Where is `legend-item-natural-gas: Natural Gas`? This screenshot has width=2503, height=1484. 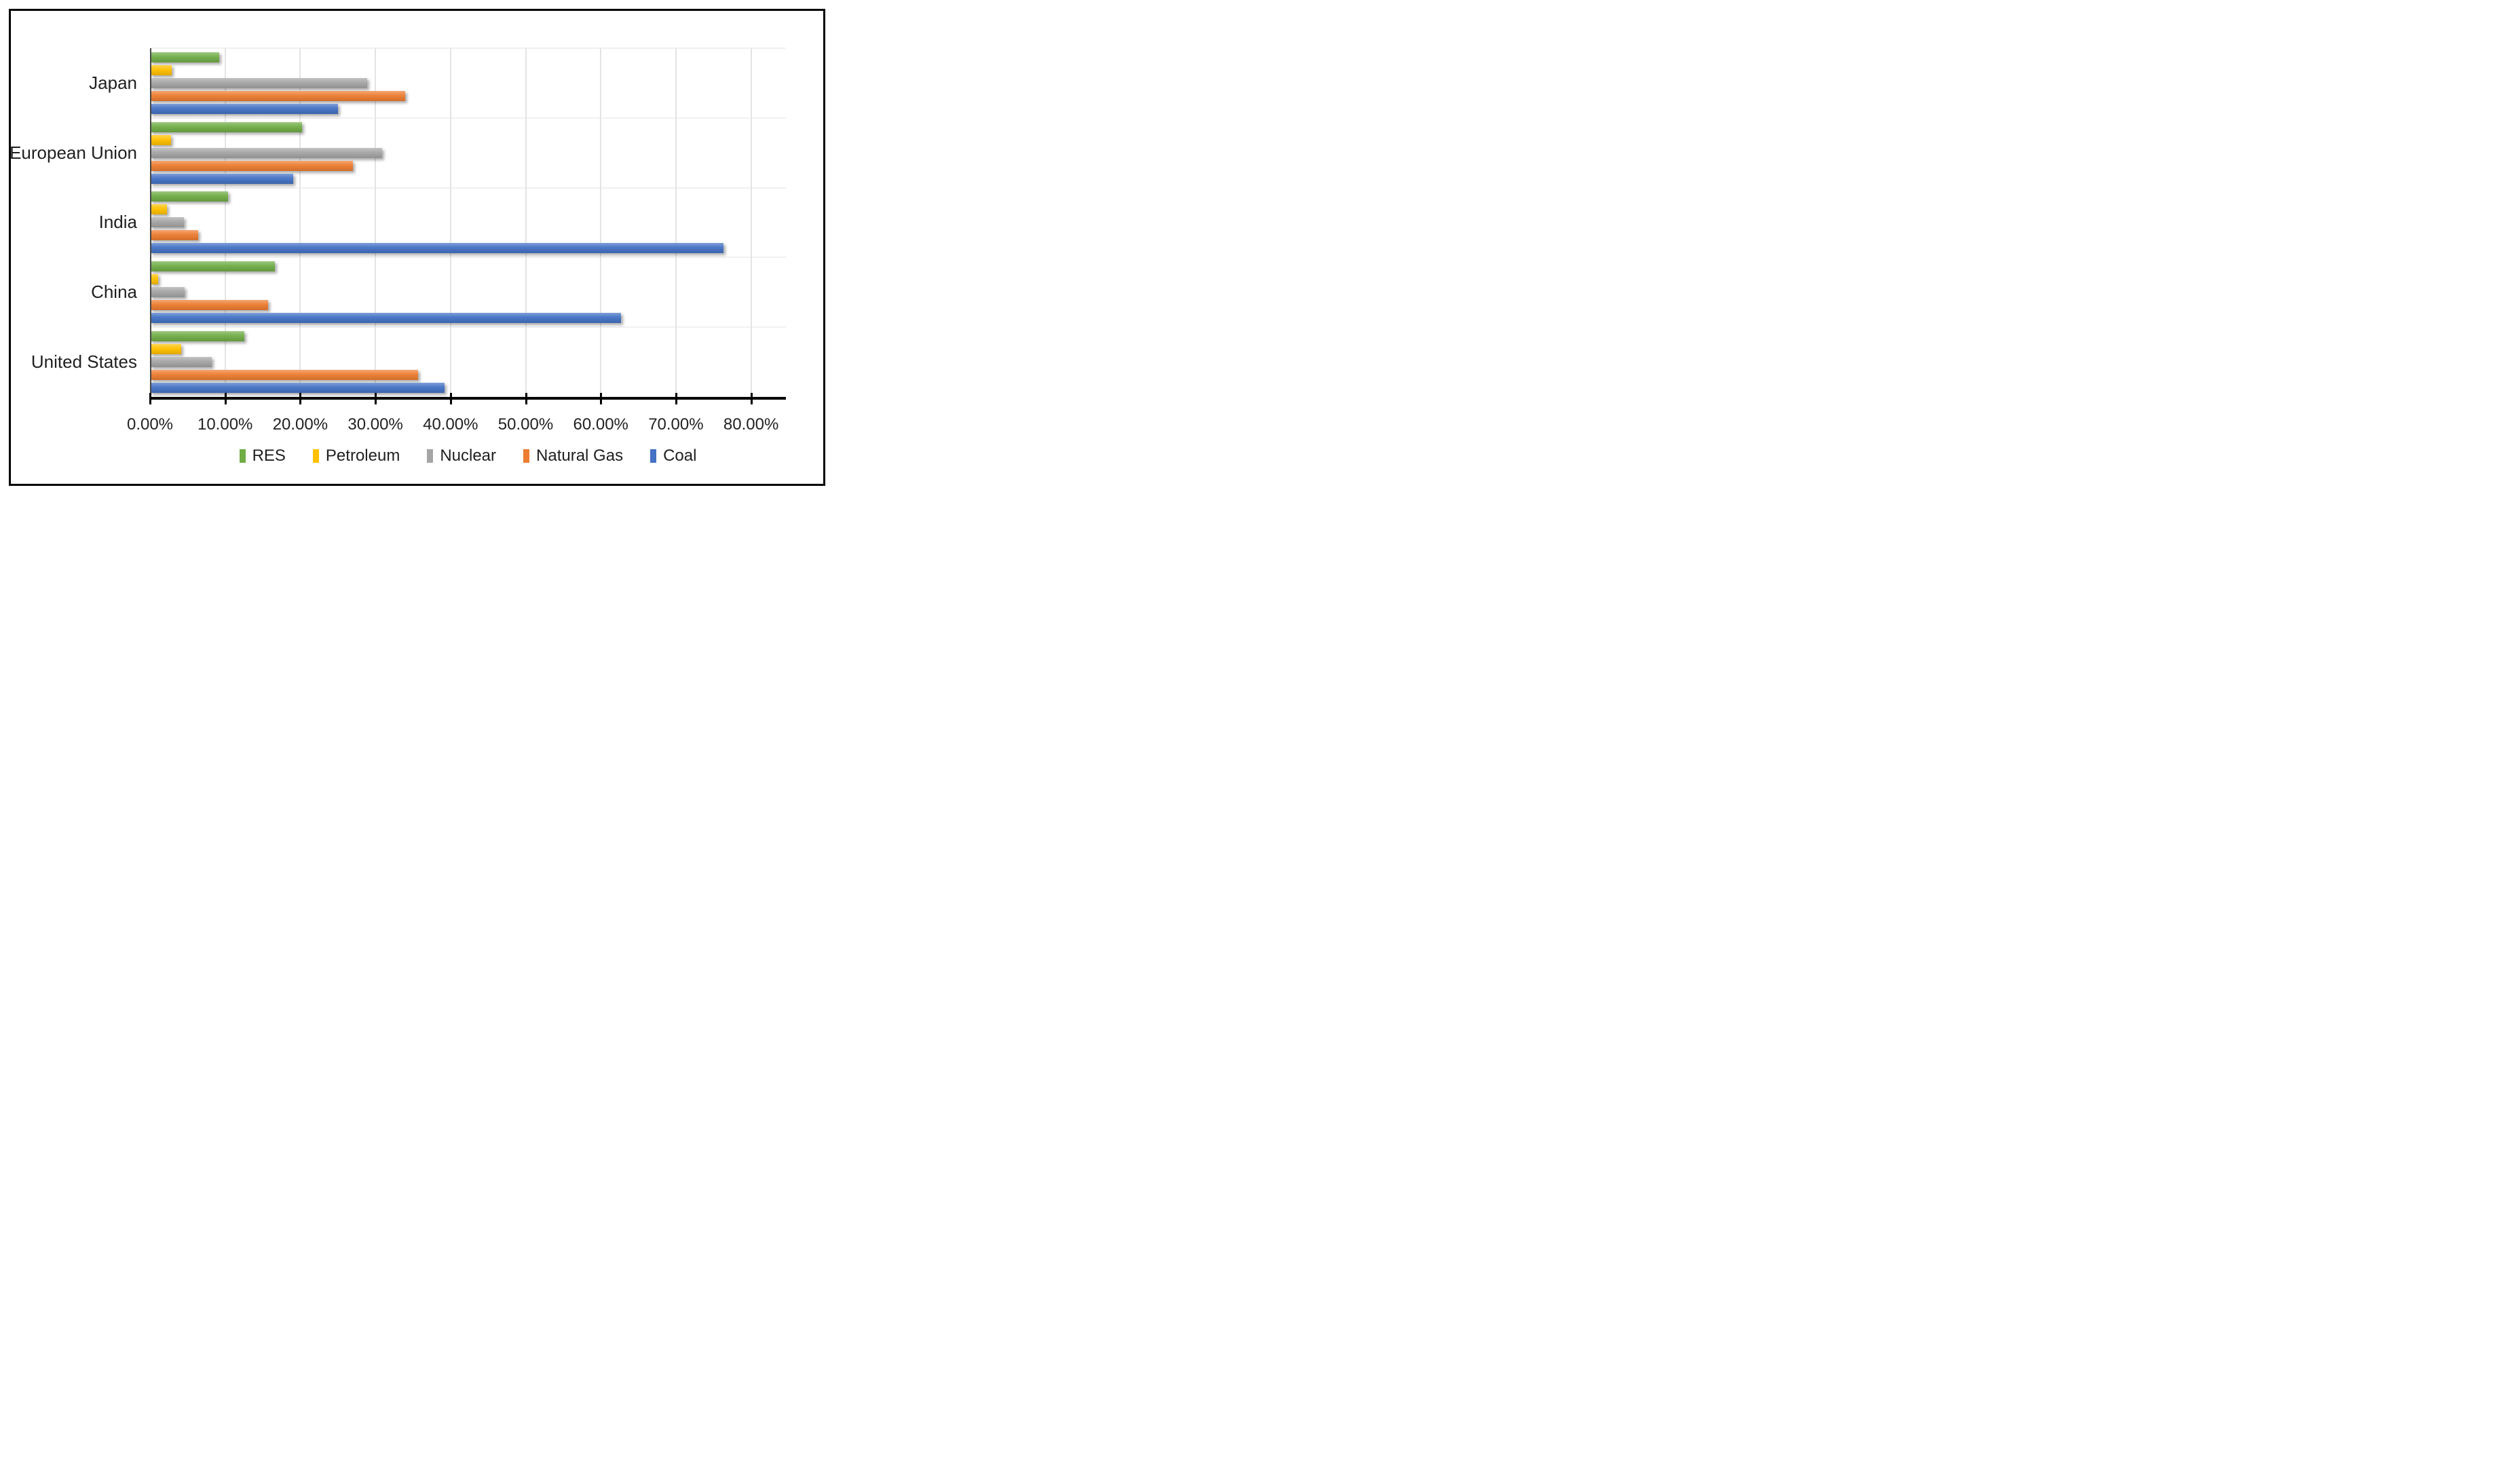
legend-item-natural-gas: Natural Gas is located at coordinates (573, 455).